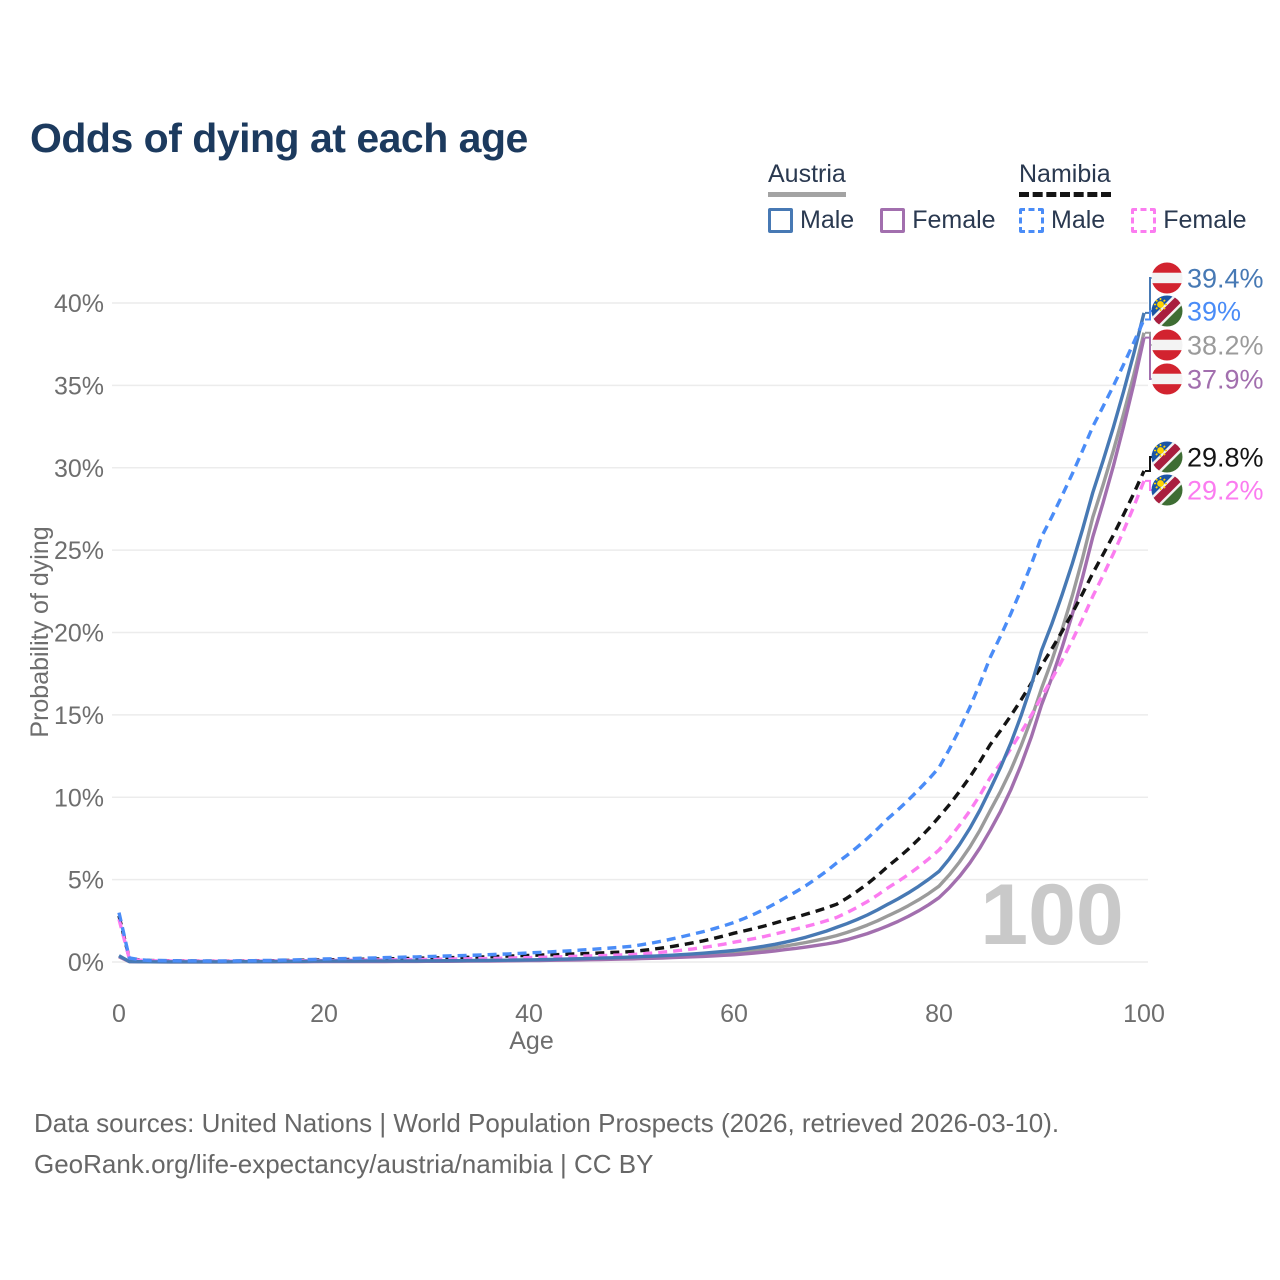  I want to click on legend-item-austria-male: Male, so click(811, 220).